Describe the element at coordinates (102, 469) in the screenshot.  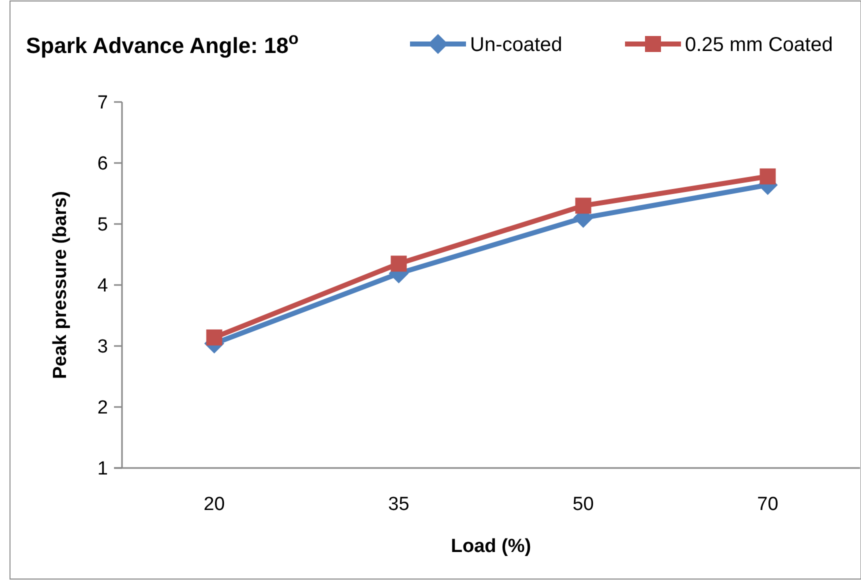
I see `y-tick-label: 1` at that location.